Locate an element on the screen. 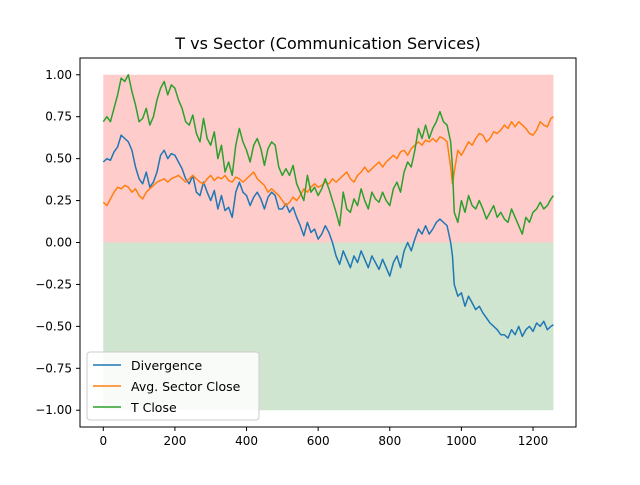 Image resolution: width=640 pixels, height=485 pixels. y-tick-label: 0.00 is located at coordinates (58, 243).